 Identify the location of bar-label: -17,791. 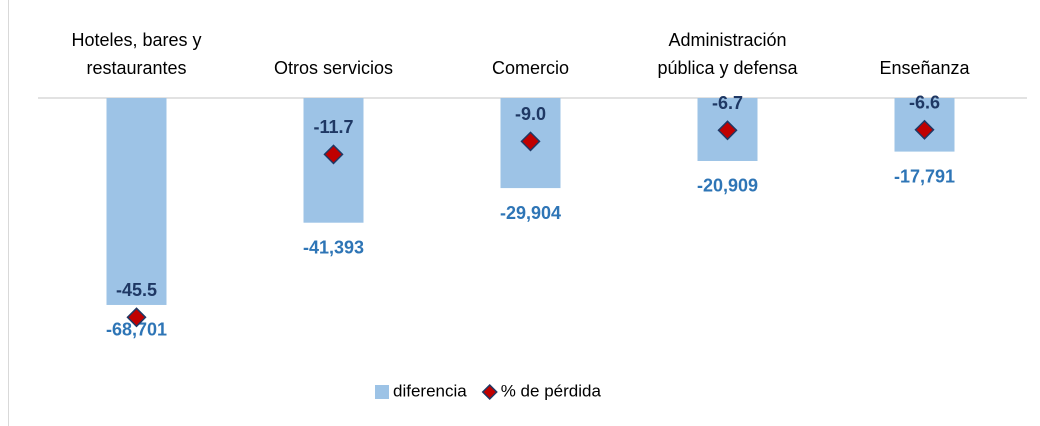
(924, 176).